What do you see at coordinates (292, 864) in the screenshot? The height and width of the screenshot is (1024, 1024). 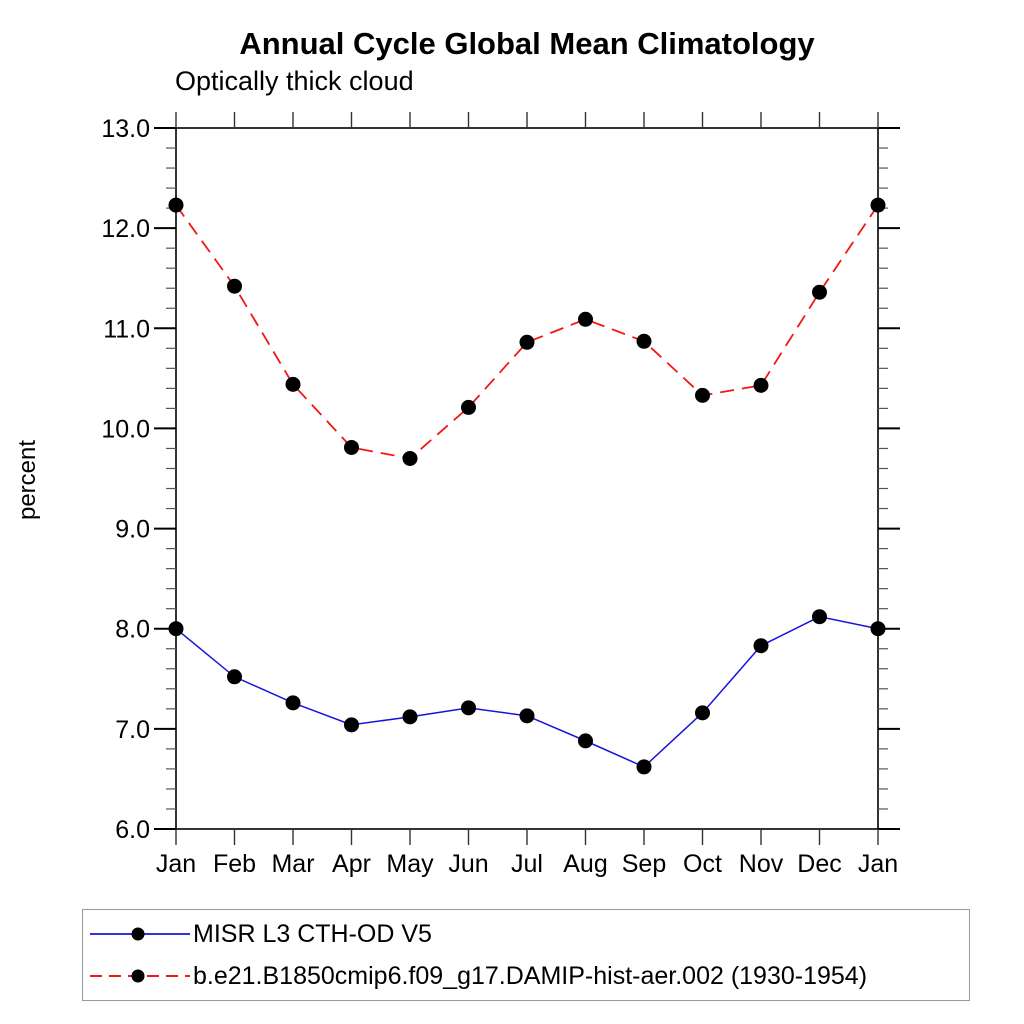 I see `x-tick-label: Mar` at bounding box center [292, 864].